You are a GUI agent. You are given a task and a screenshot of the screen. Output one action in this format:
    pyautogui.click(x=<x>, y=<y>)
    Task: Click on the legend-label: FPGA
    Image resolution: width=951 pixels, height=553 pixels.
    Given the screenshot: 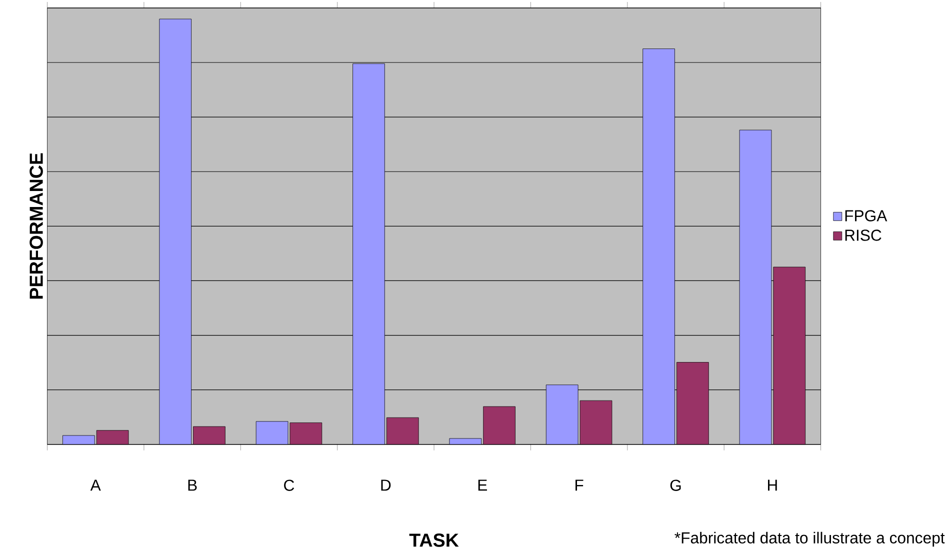 What is the action you would take?
    pyautogui.click(x=866, y=216)
    